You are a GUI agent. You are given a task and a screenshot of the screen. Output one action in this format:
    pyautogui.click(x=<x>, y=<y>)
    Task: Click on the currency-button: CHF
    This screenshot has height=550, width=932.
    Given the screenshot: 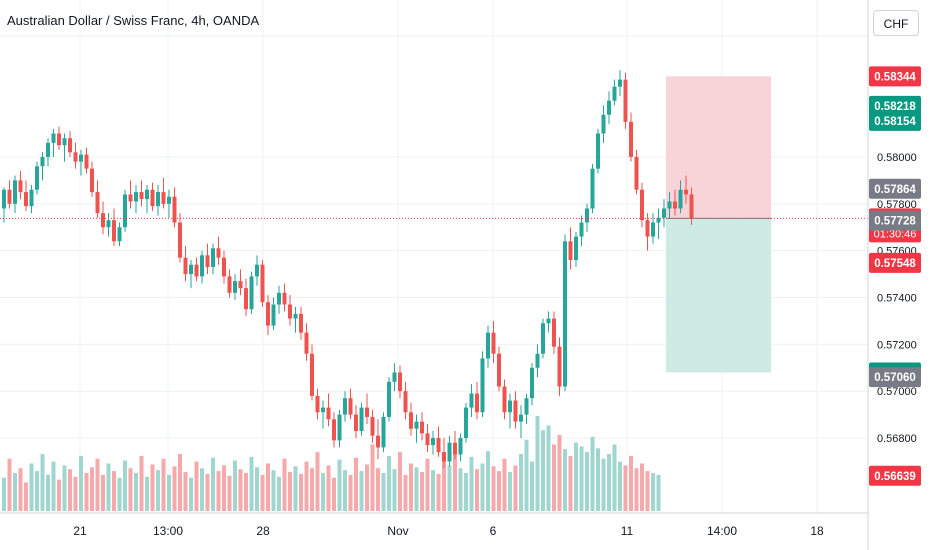 What is the action you would take?
    pyautogui.click(x=896, y=23)
    